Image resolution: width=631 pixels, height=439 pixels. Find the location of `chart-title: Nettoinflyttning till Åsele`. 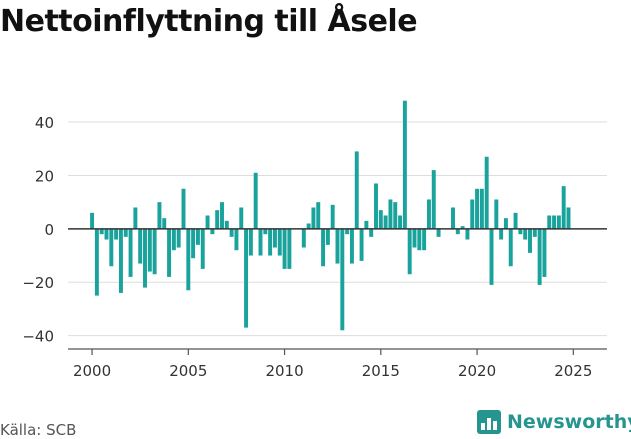

chart-title: Nettoinflyttning till Åsele is located at coordinates (209, 21).